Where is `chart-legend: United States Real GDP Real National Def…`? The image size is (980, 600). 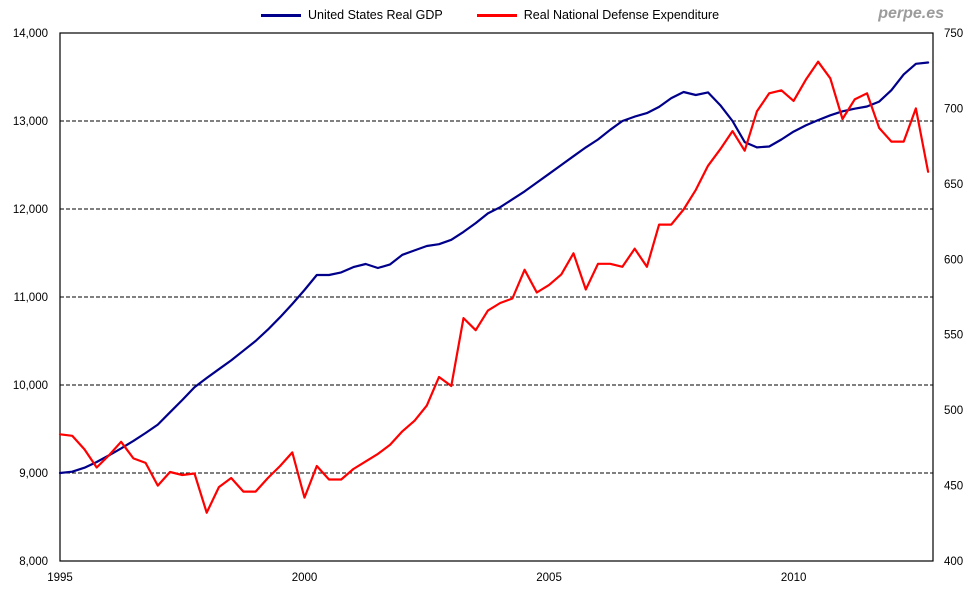
chart-legend: United States Real GDP Real National Def… is located at coordinates (490, 15).